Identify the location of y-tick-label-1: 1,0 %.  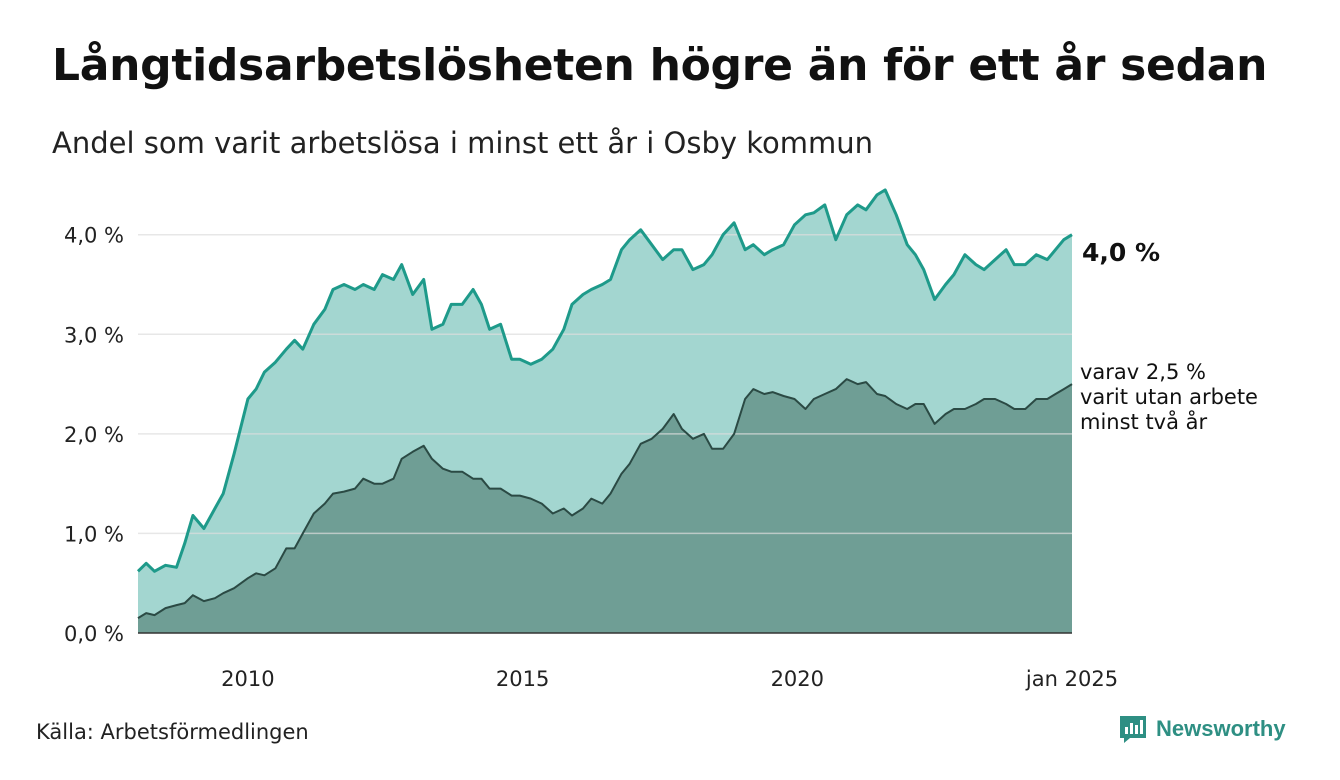
(94, 534).